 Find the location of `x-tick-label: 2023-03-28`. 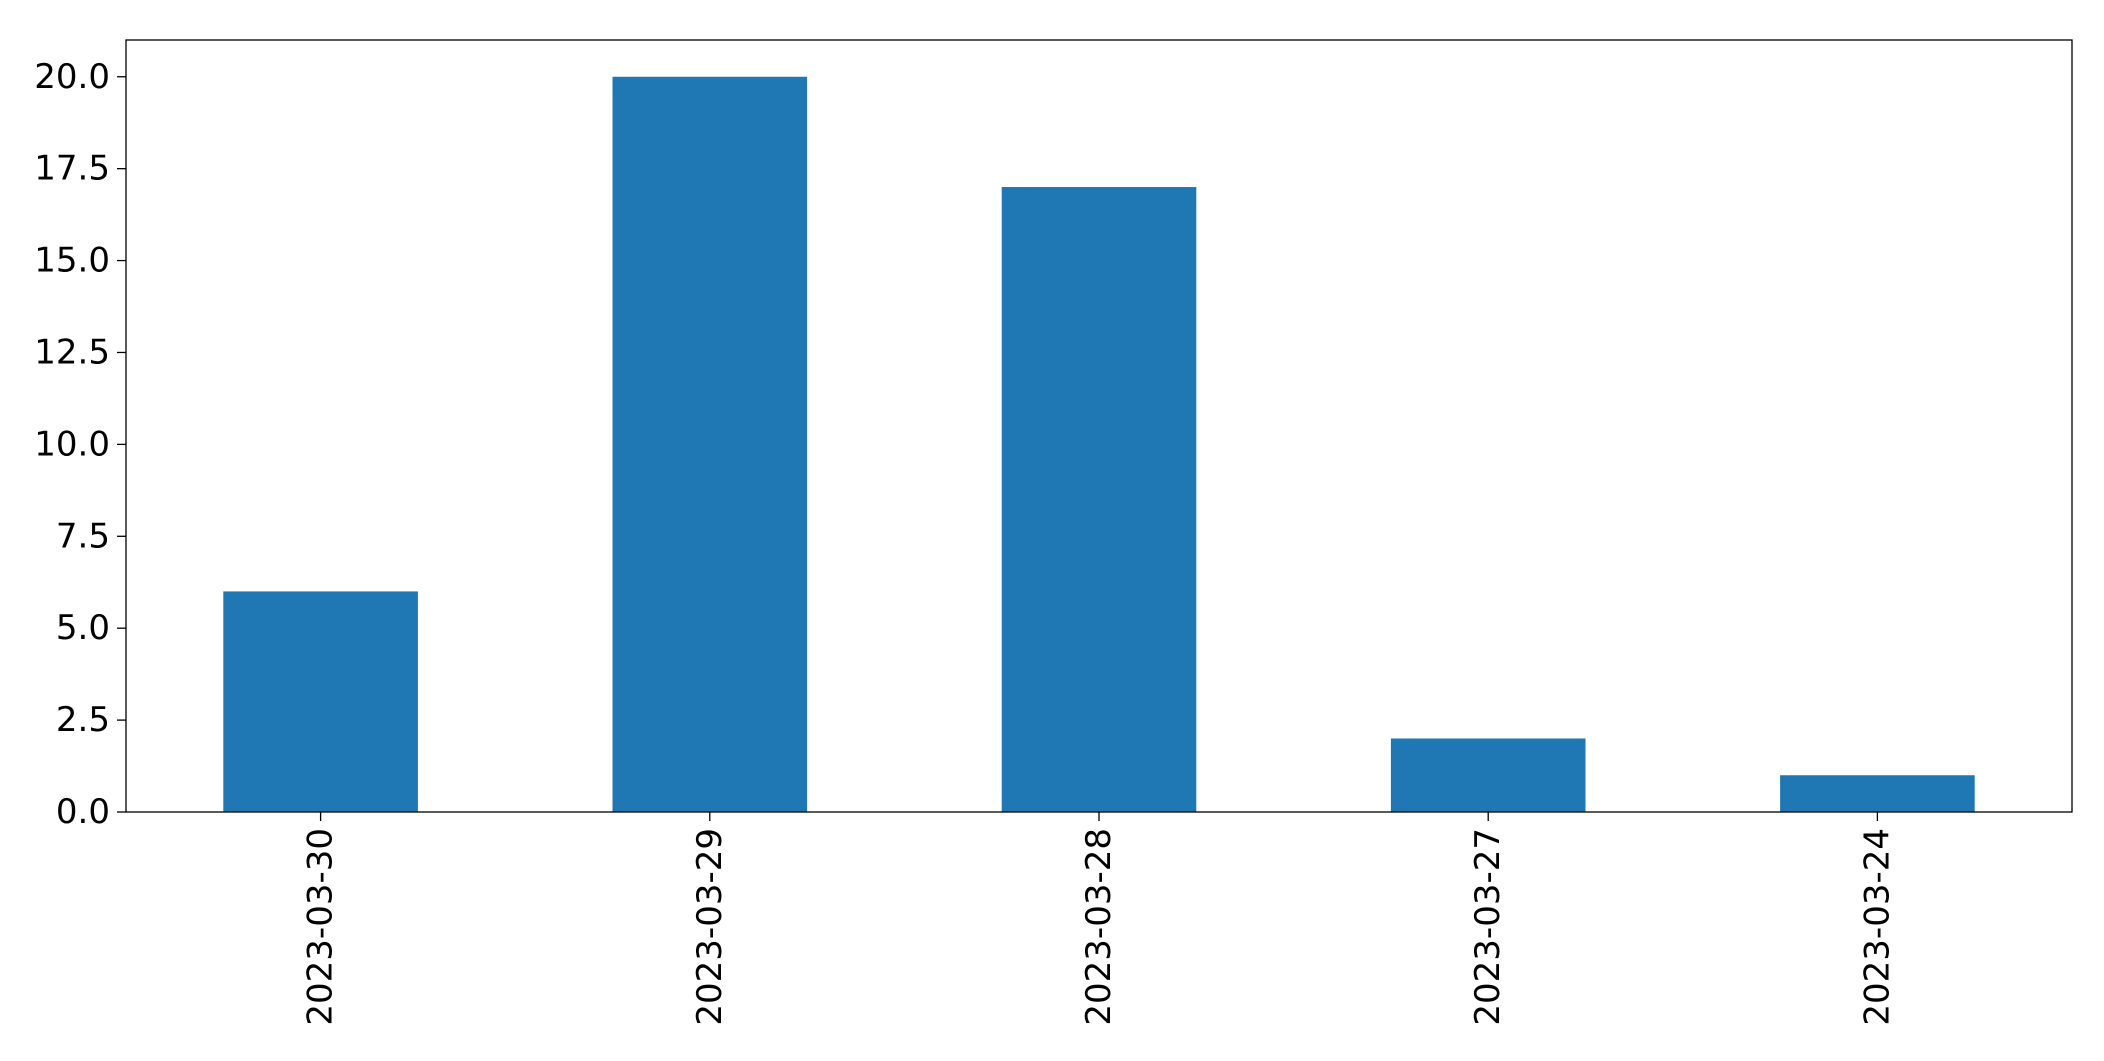

x-tick-label: 2023-03-28 is located at coordinates (1099, 927).